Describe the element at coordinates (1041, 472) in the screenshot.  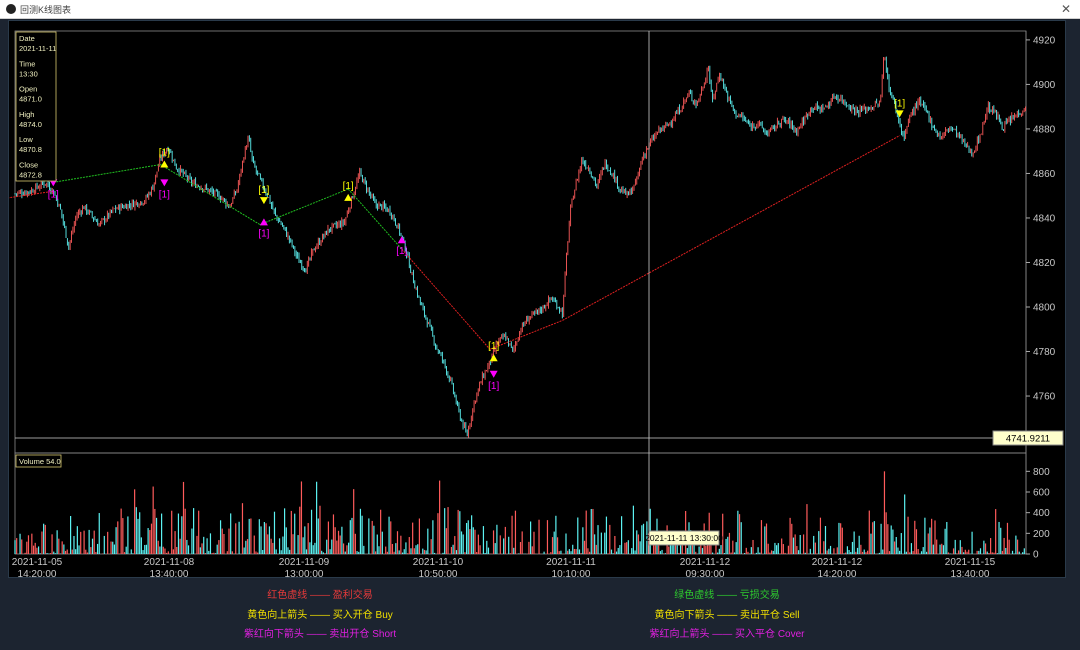
I see `volume-tick-label: 800` at that location.